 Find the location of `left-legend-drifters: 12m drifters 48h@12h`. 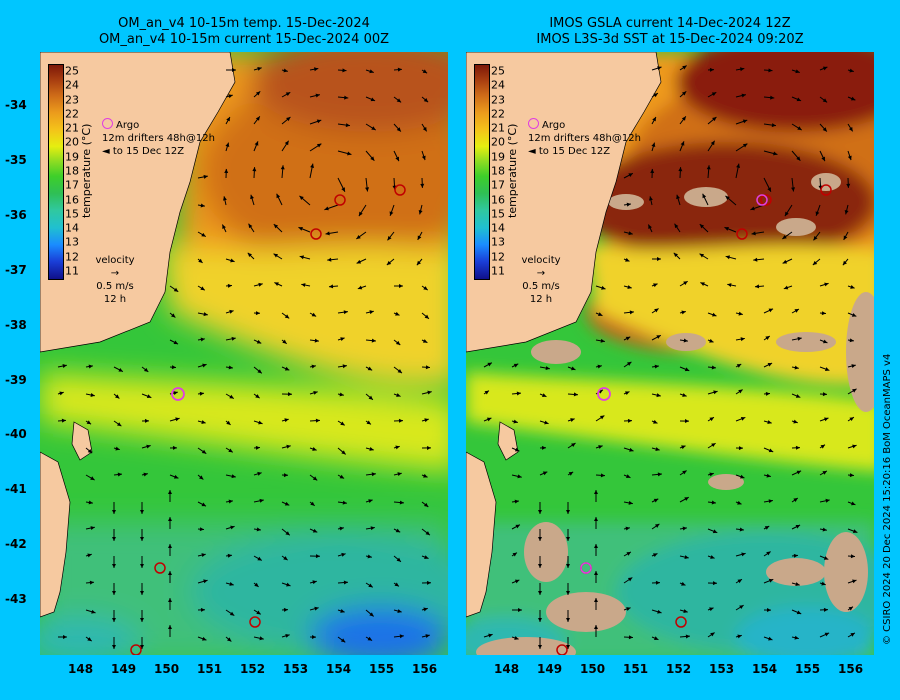

left-legend-drifters: 12m drifters 48h@12h is located at coordinates (158, 138).